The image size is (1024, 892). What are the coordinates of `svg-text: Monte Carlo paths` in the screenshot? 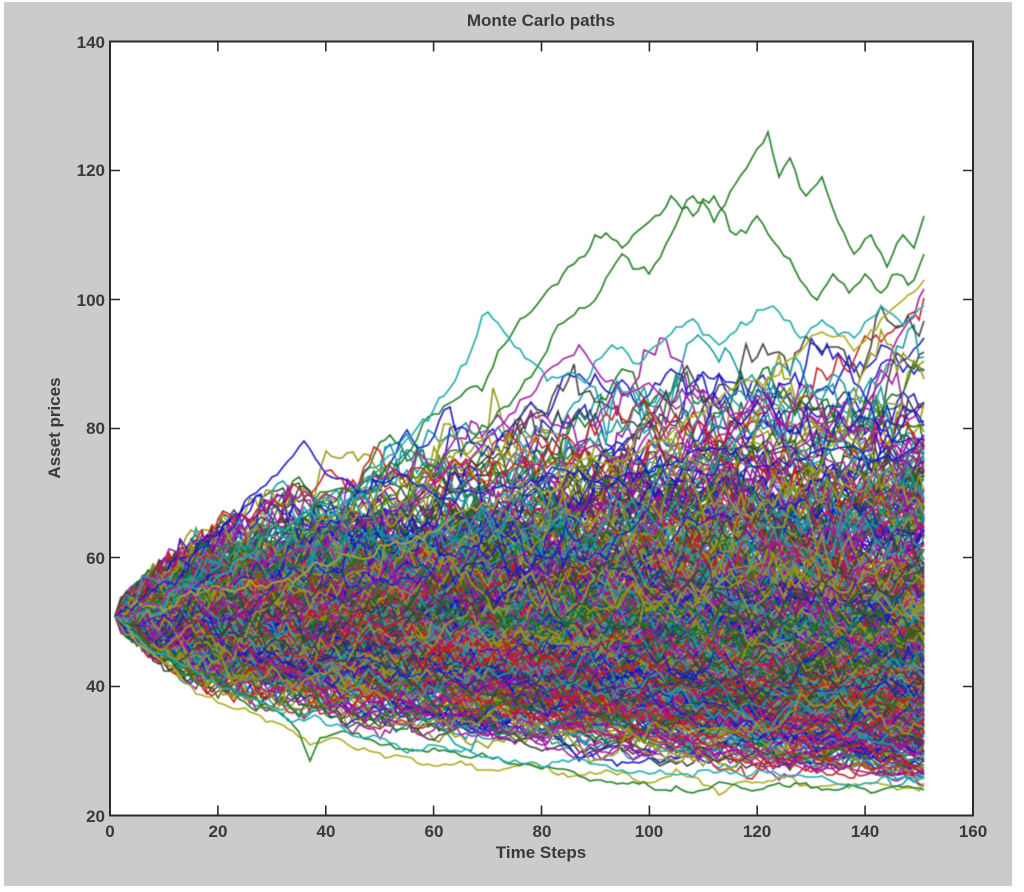 It's located at (541, 20).